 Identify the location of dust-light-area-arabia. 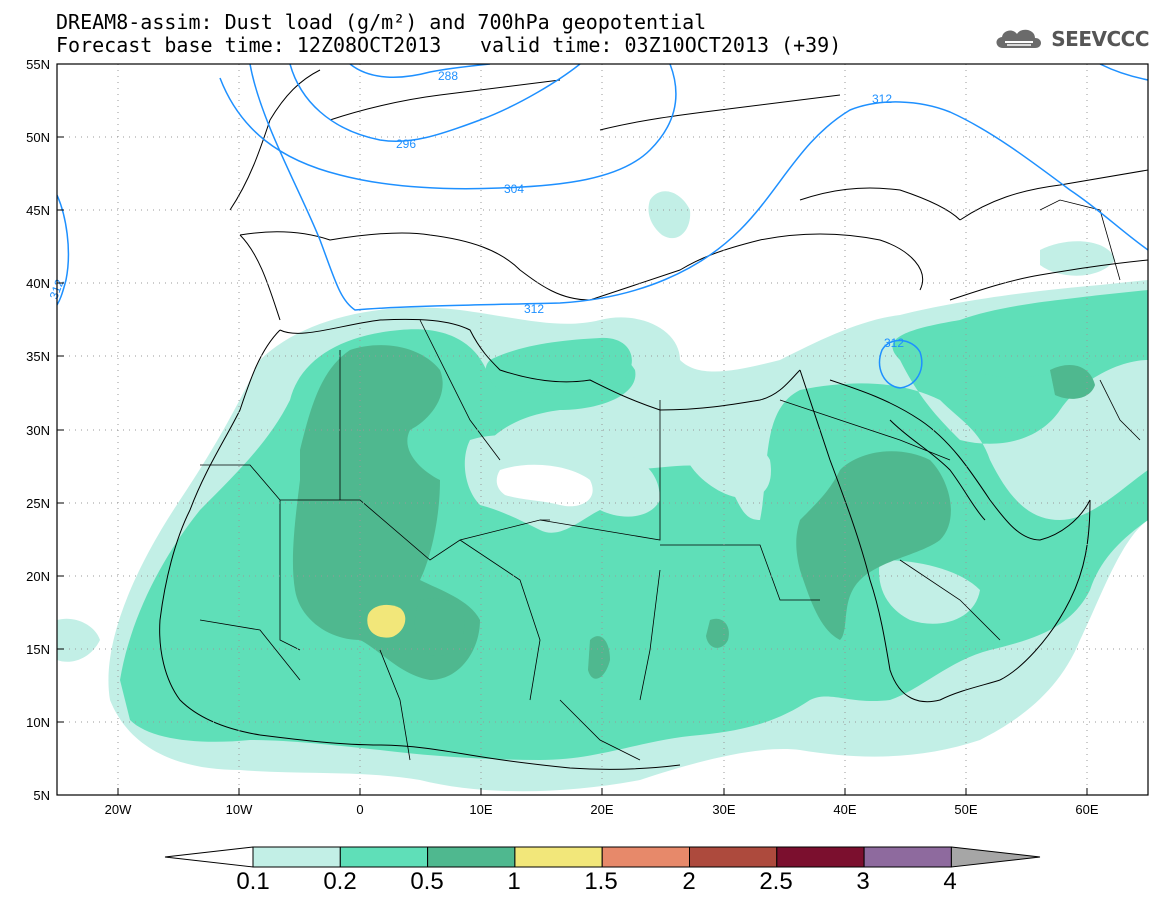
(1077, 258).